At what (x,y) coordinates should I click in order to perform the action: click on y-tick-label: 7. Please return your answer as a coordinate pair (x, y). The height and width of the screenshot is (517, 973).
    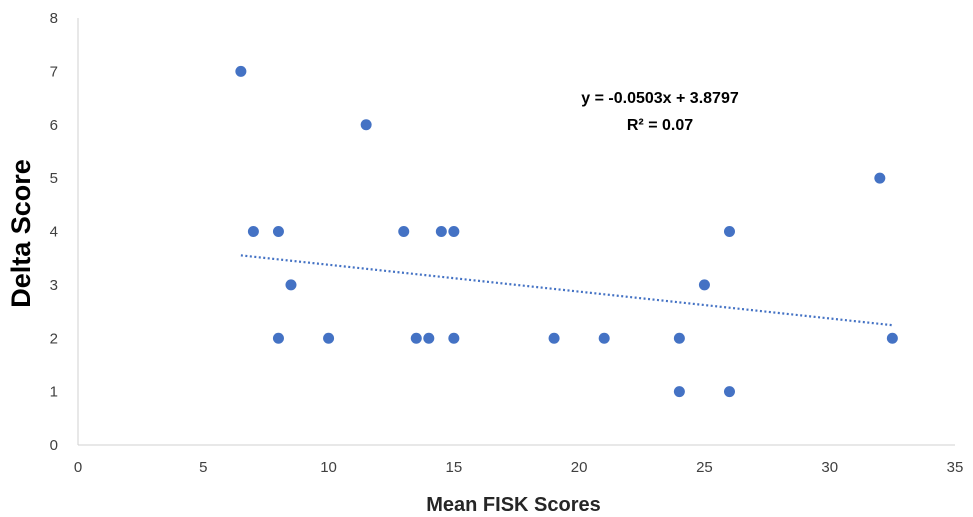
    Looking at the image, I should click on (54, 71).